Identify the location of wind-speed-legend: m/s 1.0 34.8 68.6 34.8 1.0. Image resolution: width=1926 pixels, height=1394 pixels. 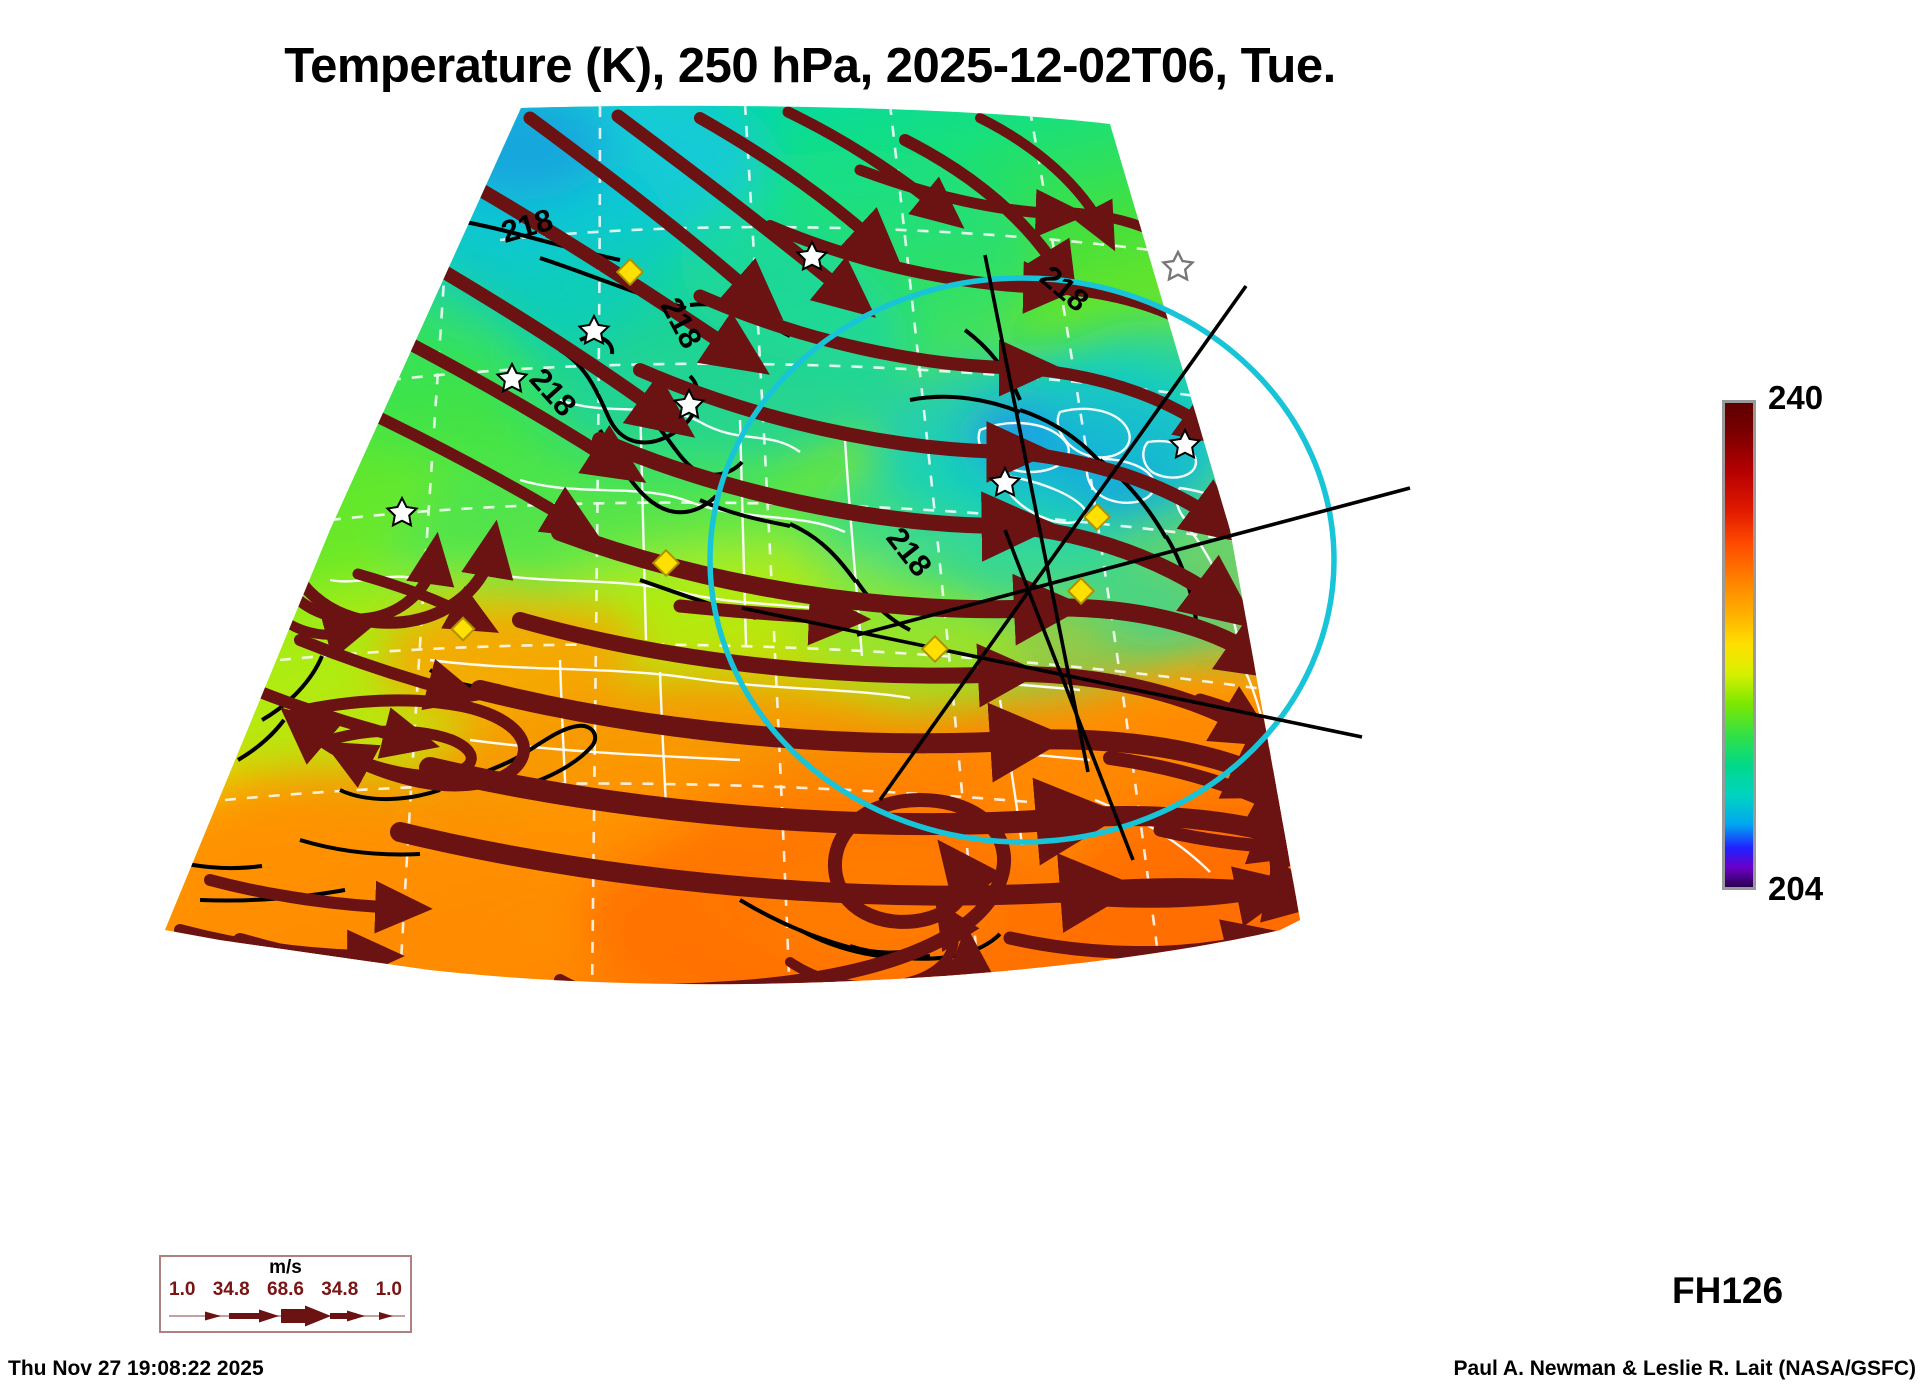
(285, 1294).